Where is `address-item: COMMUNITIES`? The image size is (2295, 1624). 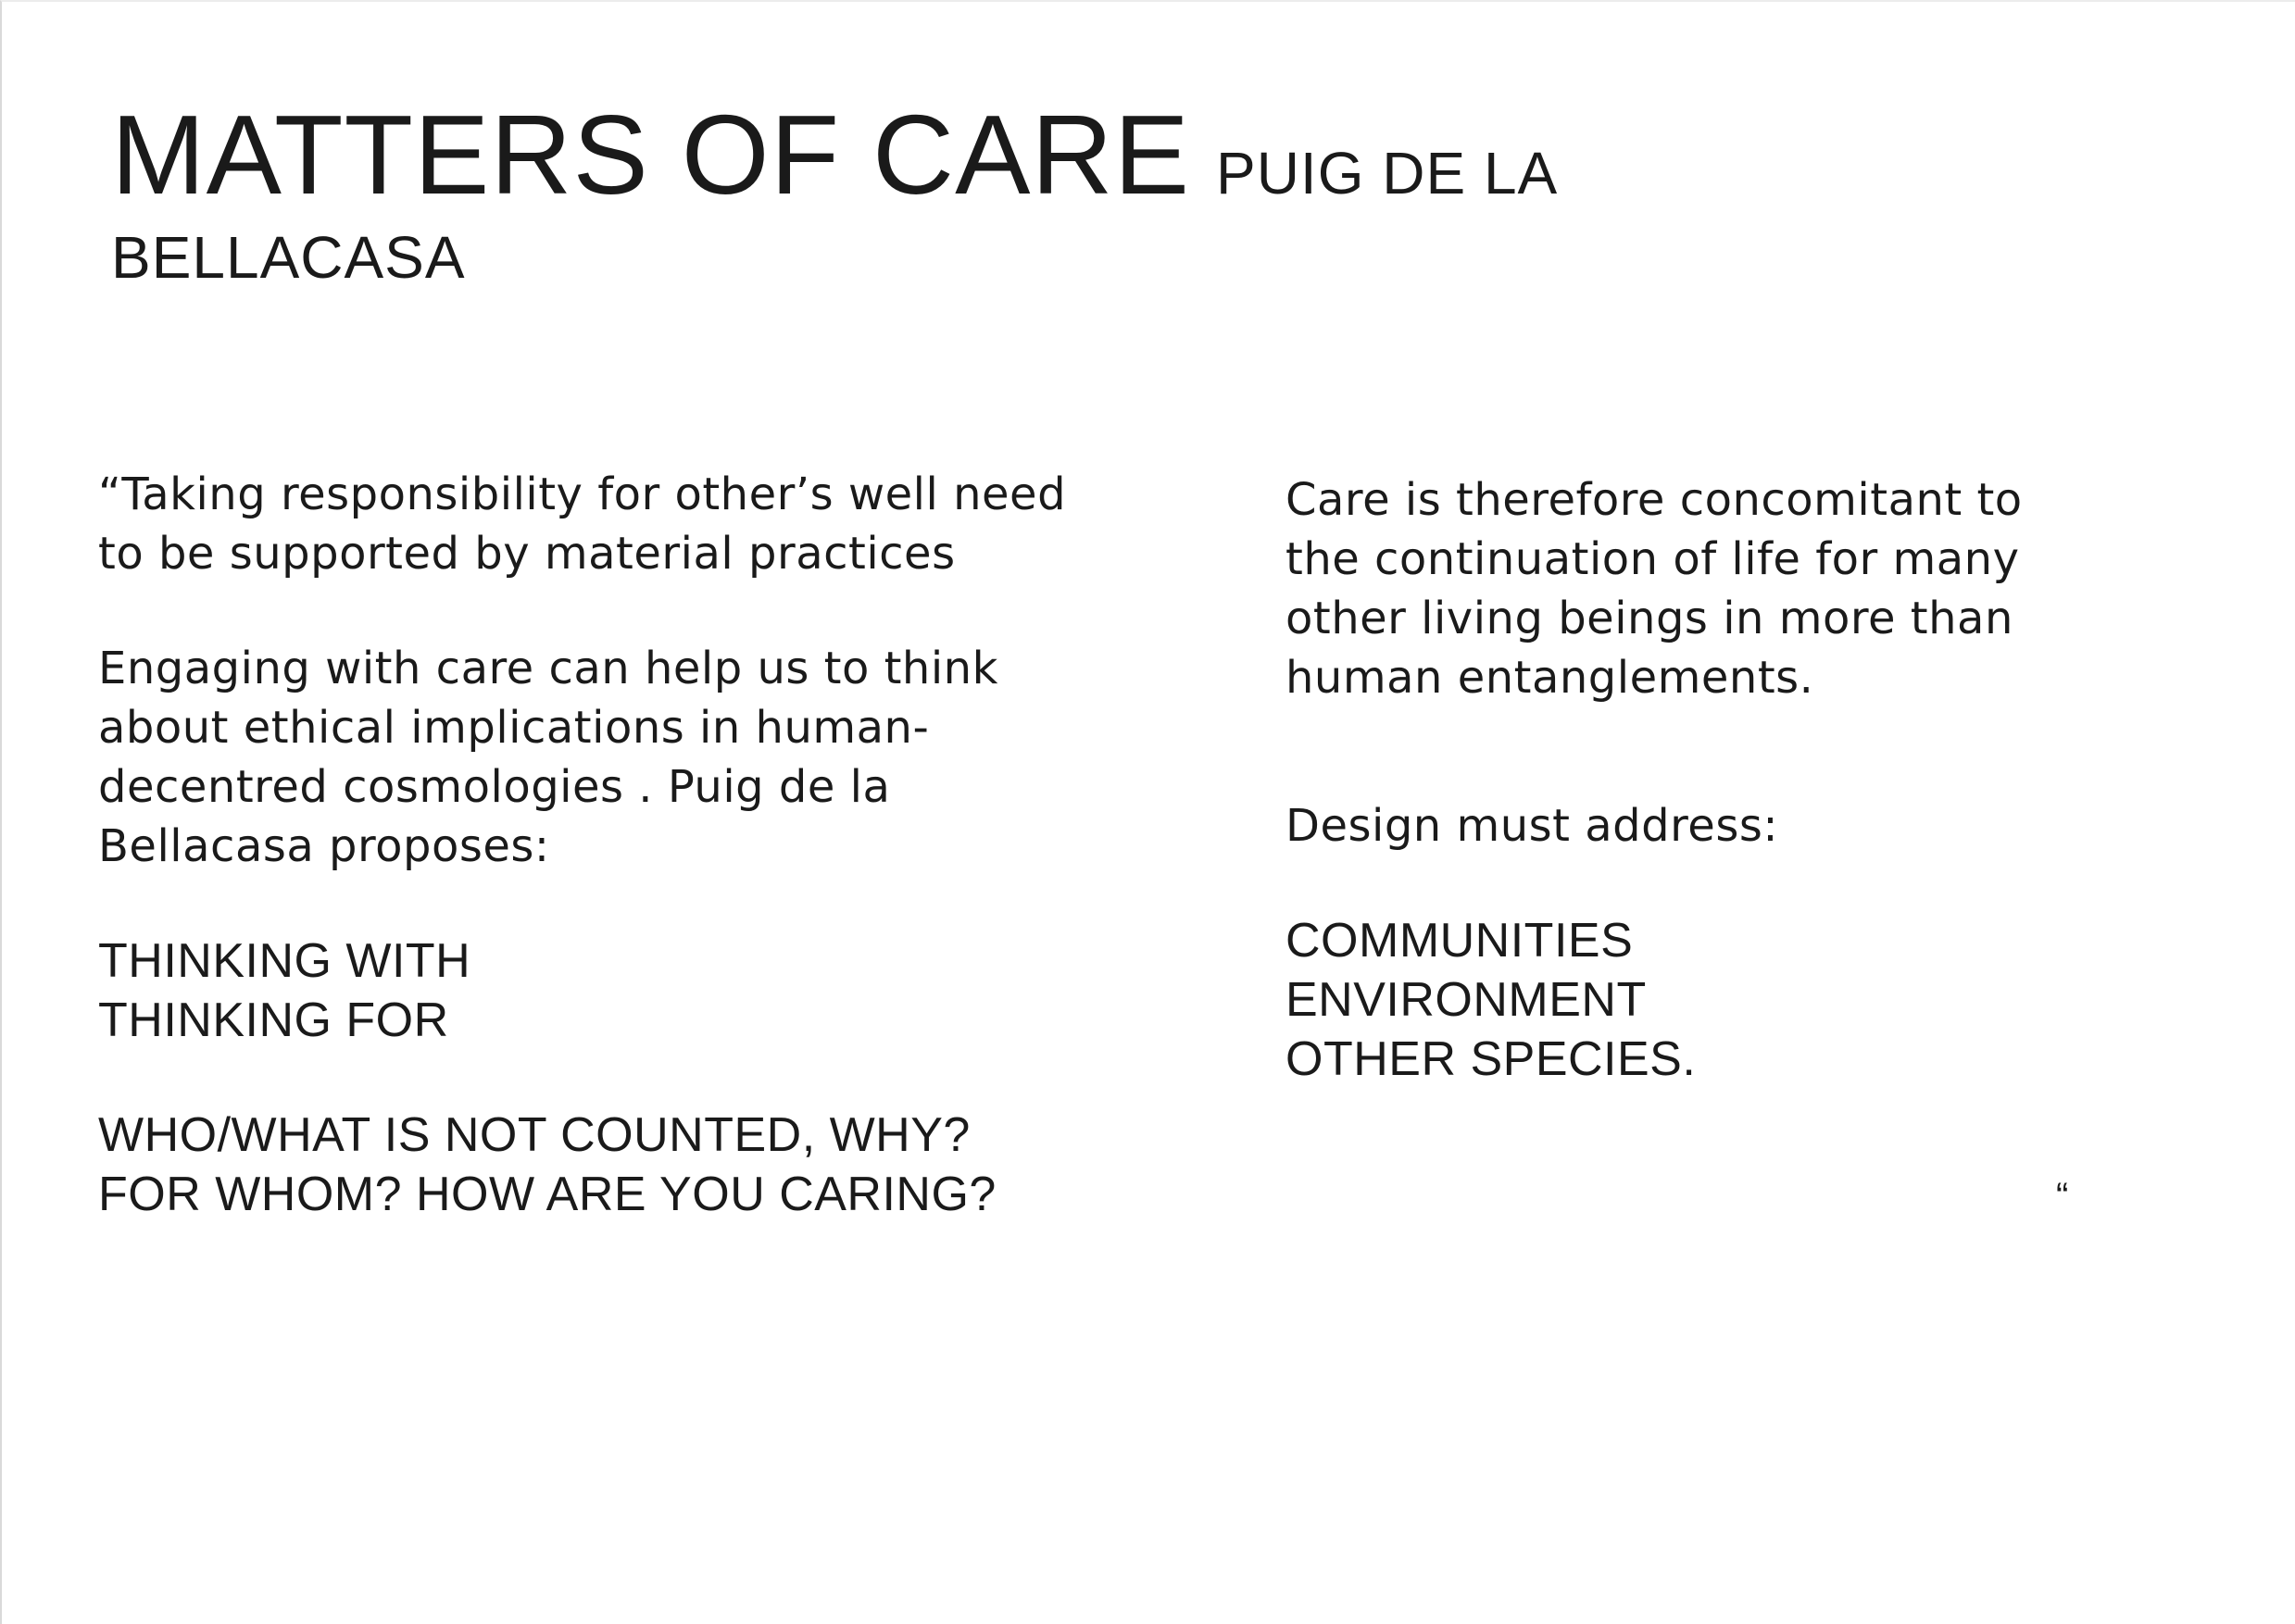
address-item: COMMUNITIES is located at coordinates (1459, 941).